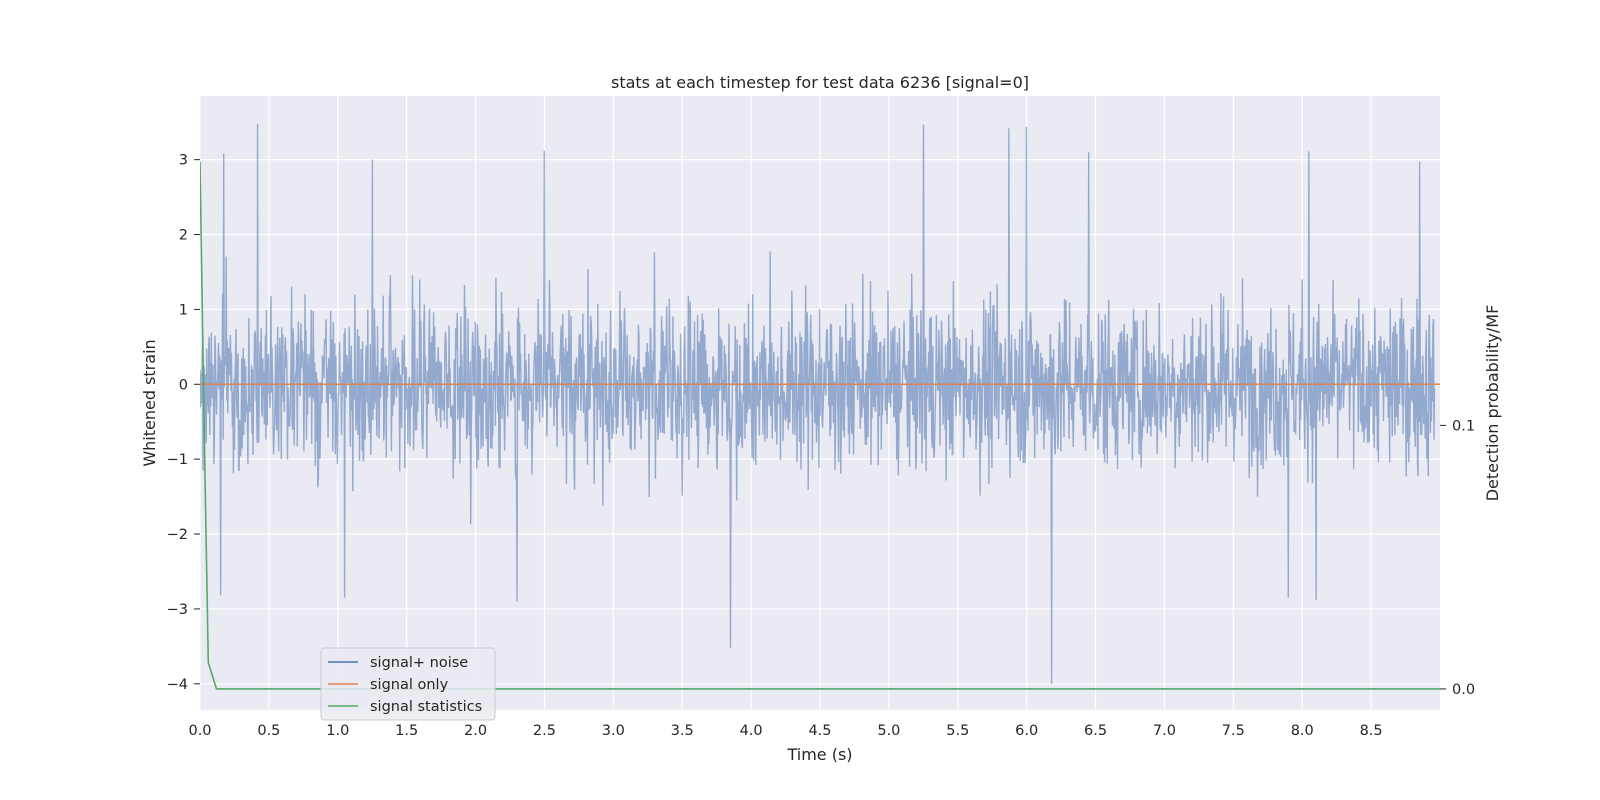  What do you see at coordinates (819, 754) in the screenshot?
I see `x-axis-label: Time (s)` at bounding box center [819, 754].